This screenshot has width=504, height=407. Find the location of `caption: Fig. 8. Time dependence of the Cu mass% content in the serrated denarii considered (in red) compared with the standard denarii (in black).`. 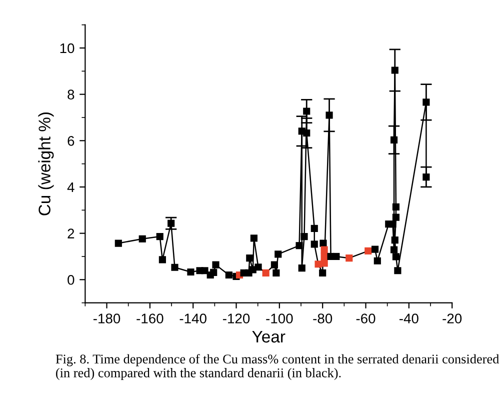

caption: Fig. 8. Time dependence of the Cu mass% content in the serrated denarii considered (in red) compared with the standard denarii (in black). is located at coordinates (278, 367).